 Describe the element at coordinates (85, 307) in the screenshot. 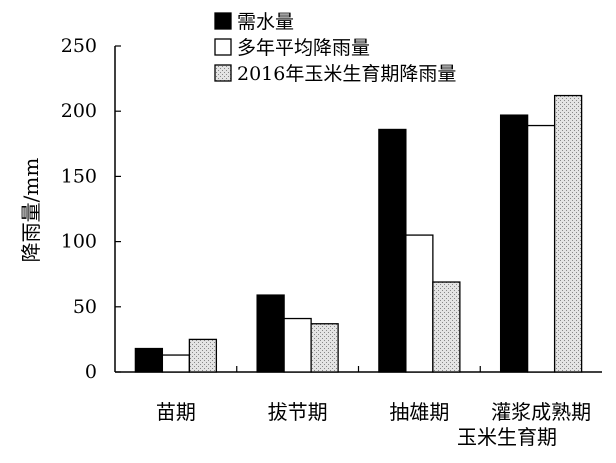

I see `y-tick-label: 50` at that location.